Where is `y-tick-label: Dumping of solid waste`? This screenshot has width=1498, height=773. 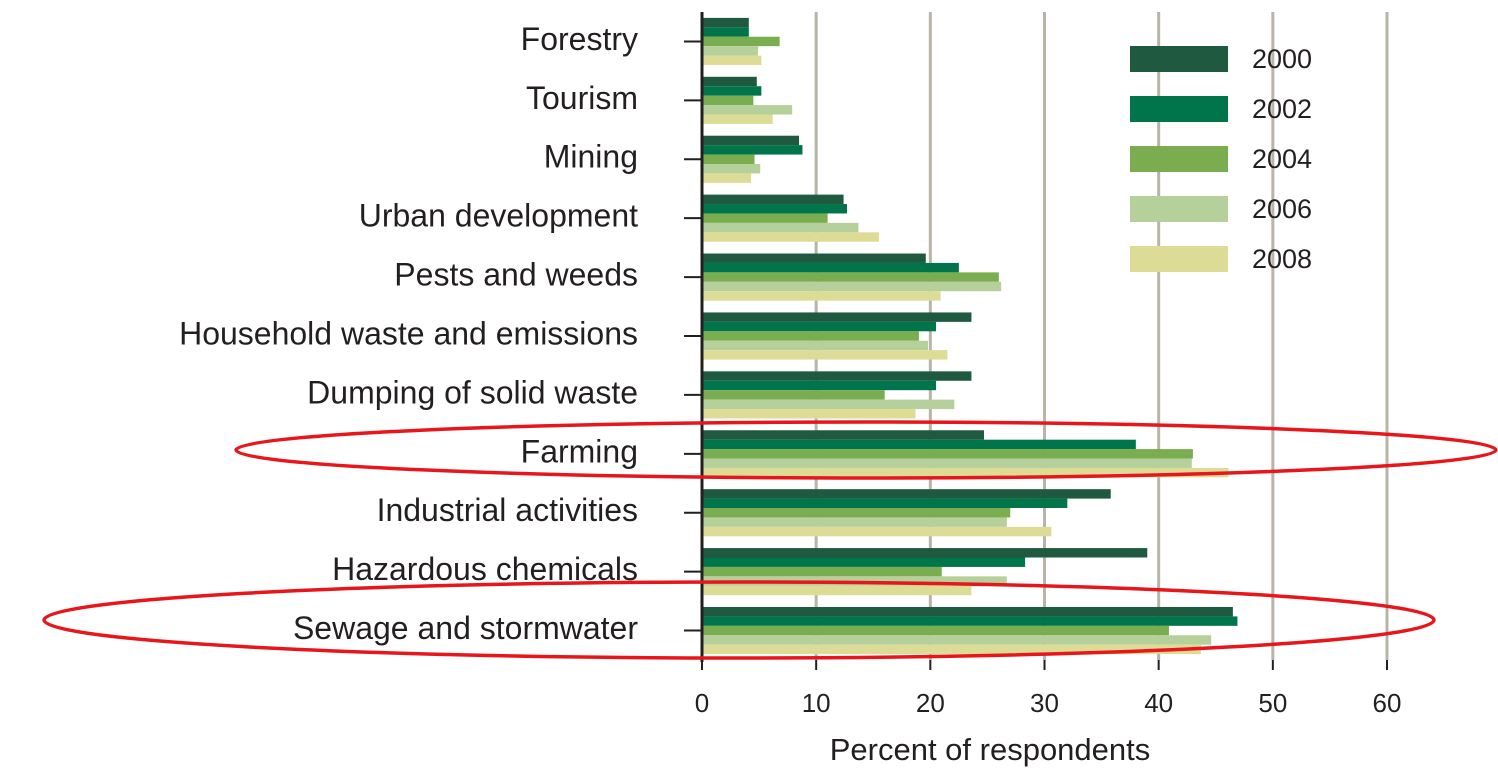 y-tick-label: Dumping of solid waste is located at coordinates (472, 392).